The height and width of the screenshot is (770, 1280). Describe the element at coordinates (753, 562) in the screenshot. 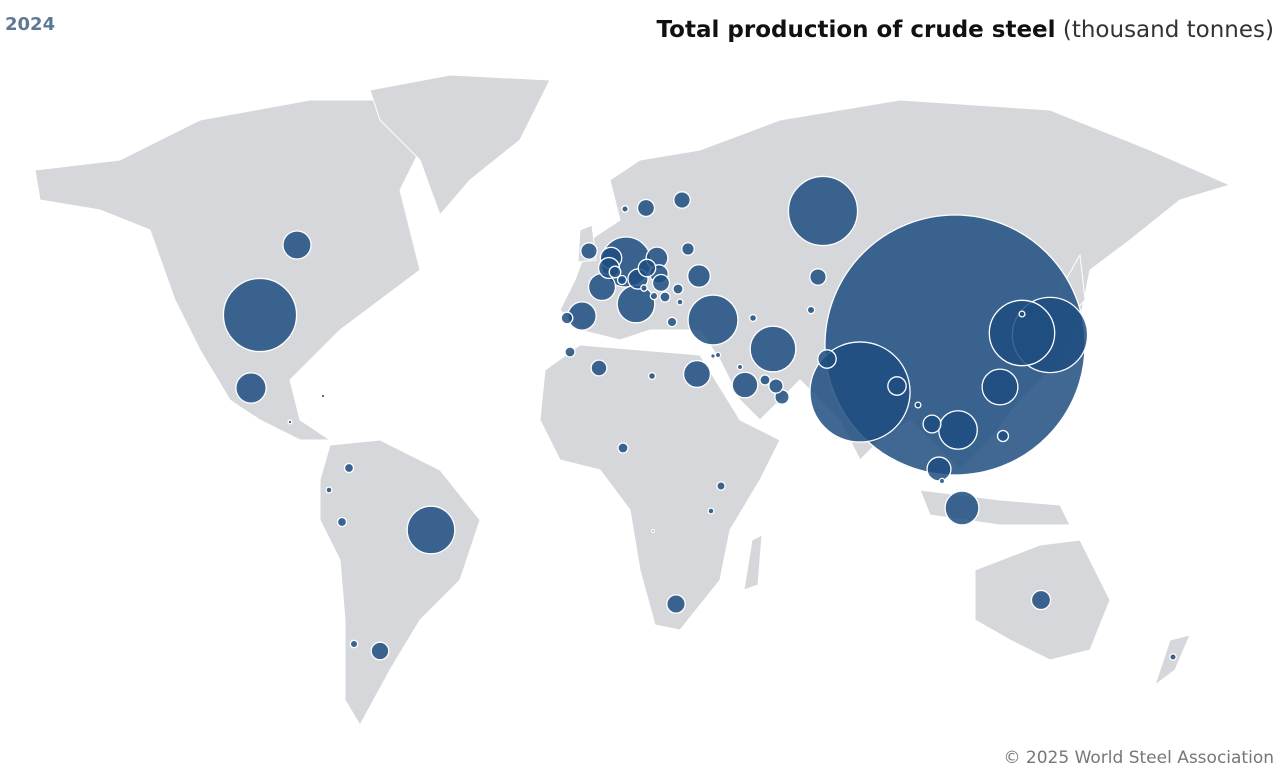

I see `madagascar` at that location.